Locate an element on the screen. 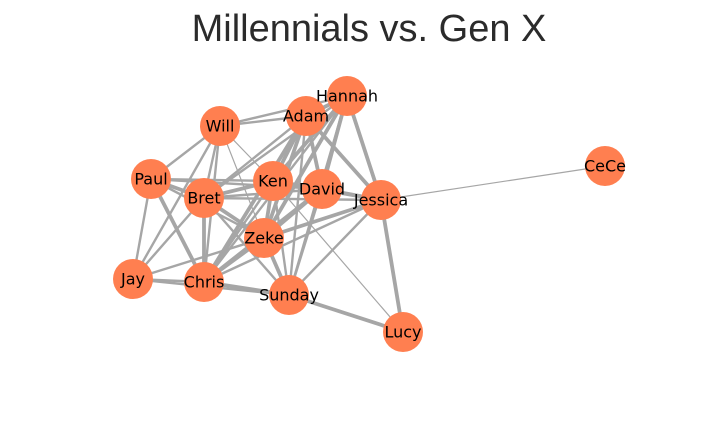 This screenshot has height=432, width=720. node-circle-bret is located at coordinates (204, 198).